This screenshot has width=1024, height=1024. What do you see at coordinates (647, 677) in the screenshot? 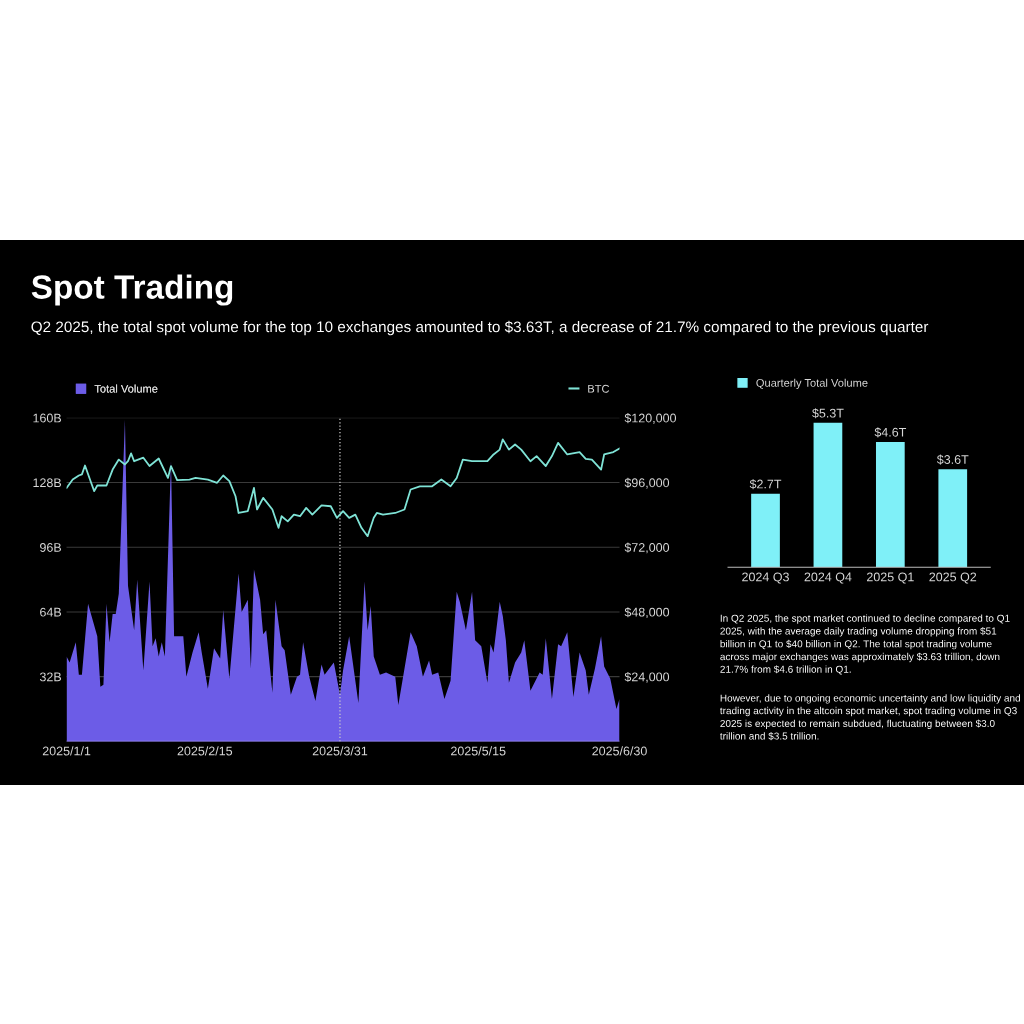
I see `y2-tick-label: $24,000` at bounding box center [647, 677].